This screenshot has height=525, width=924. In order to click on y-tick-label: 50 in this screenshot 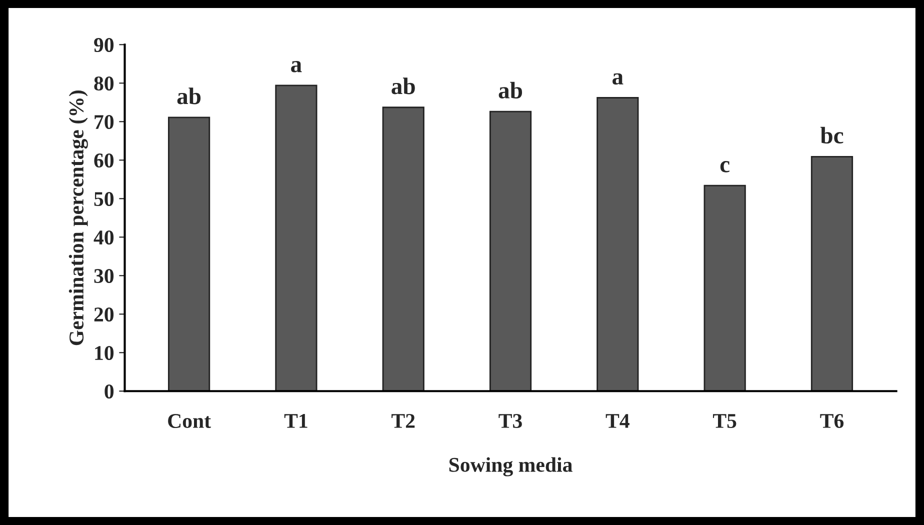, I will do `click(104, 199)`.